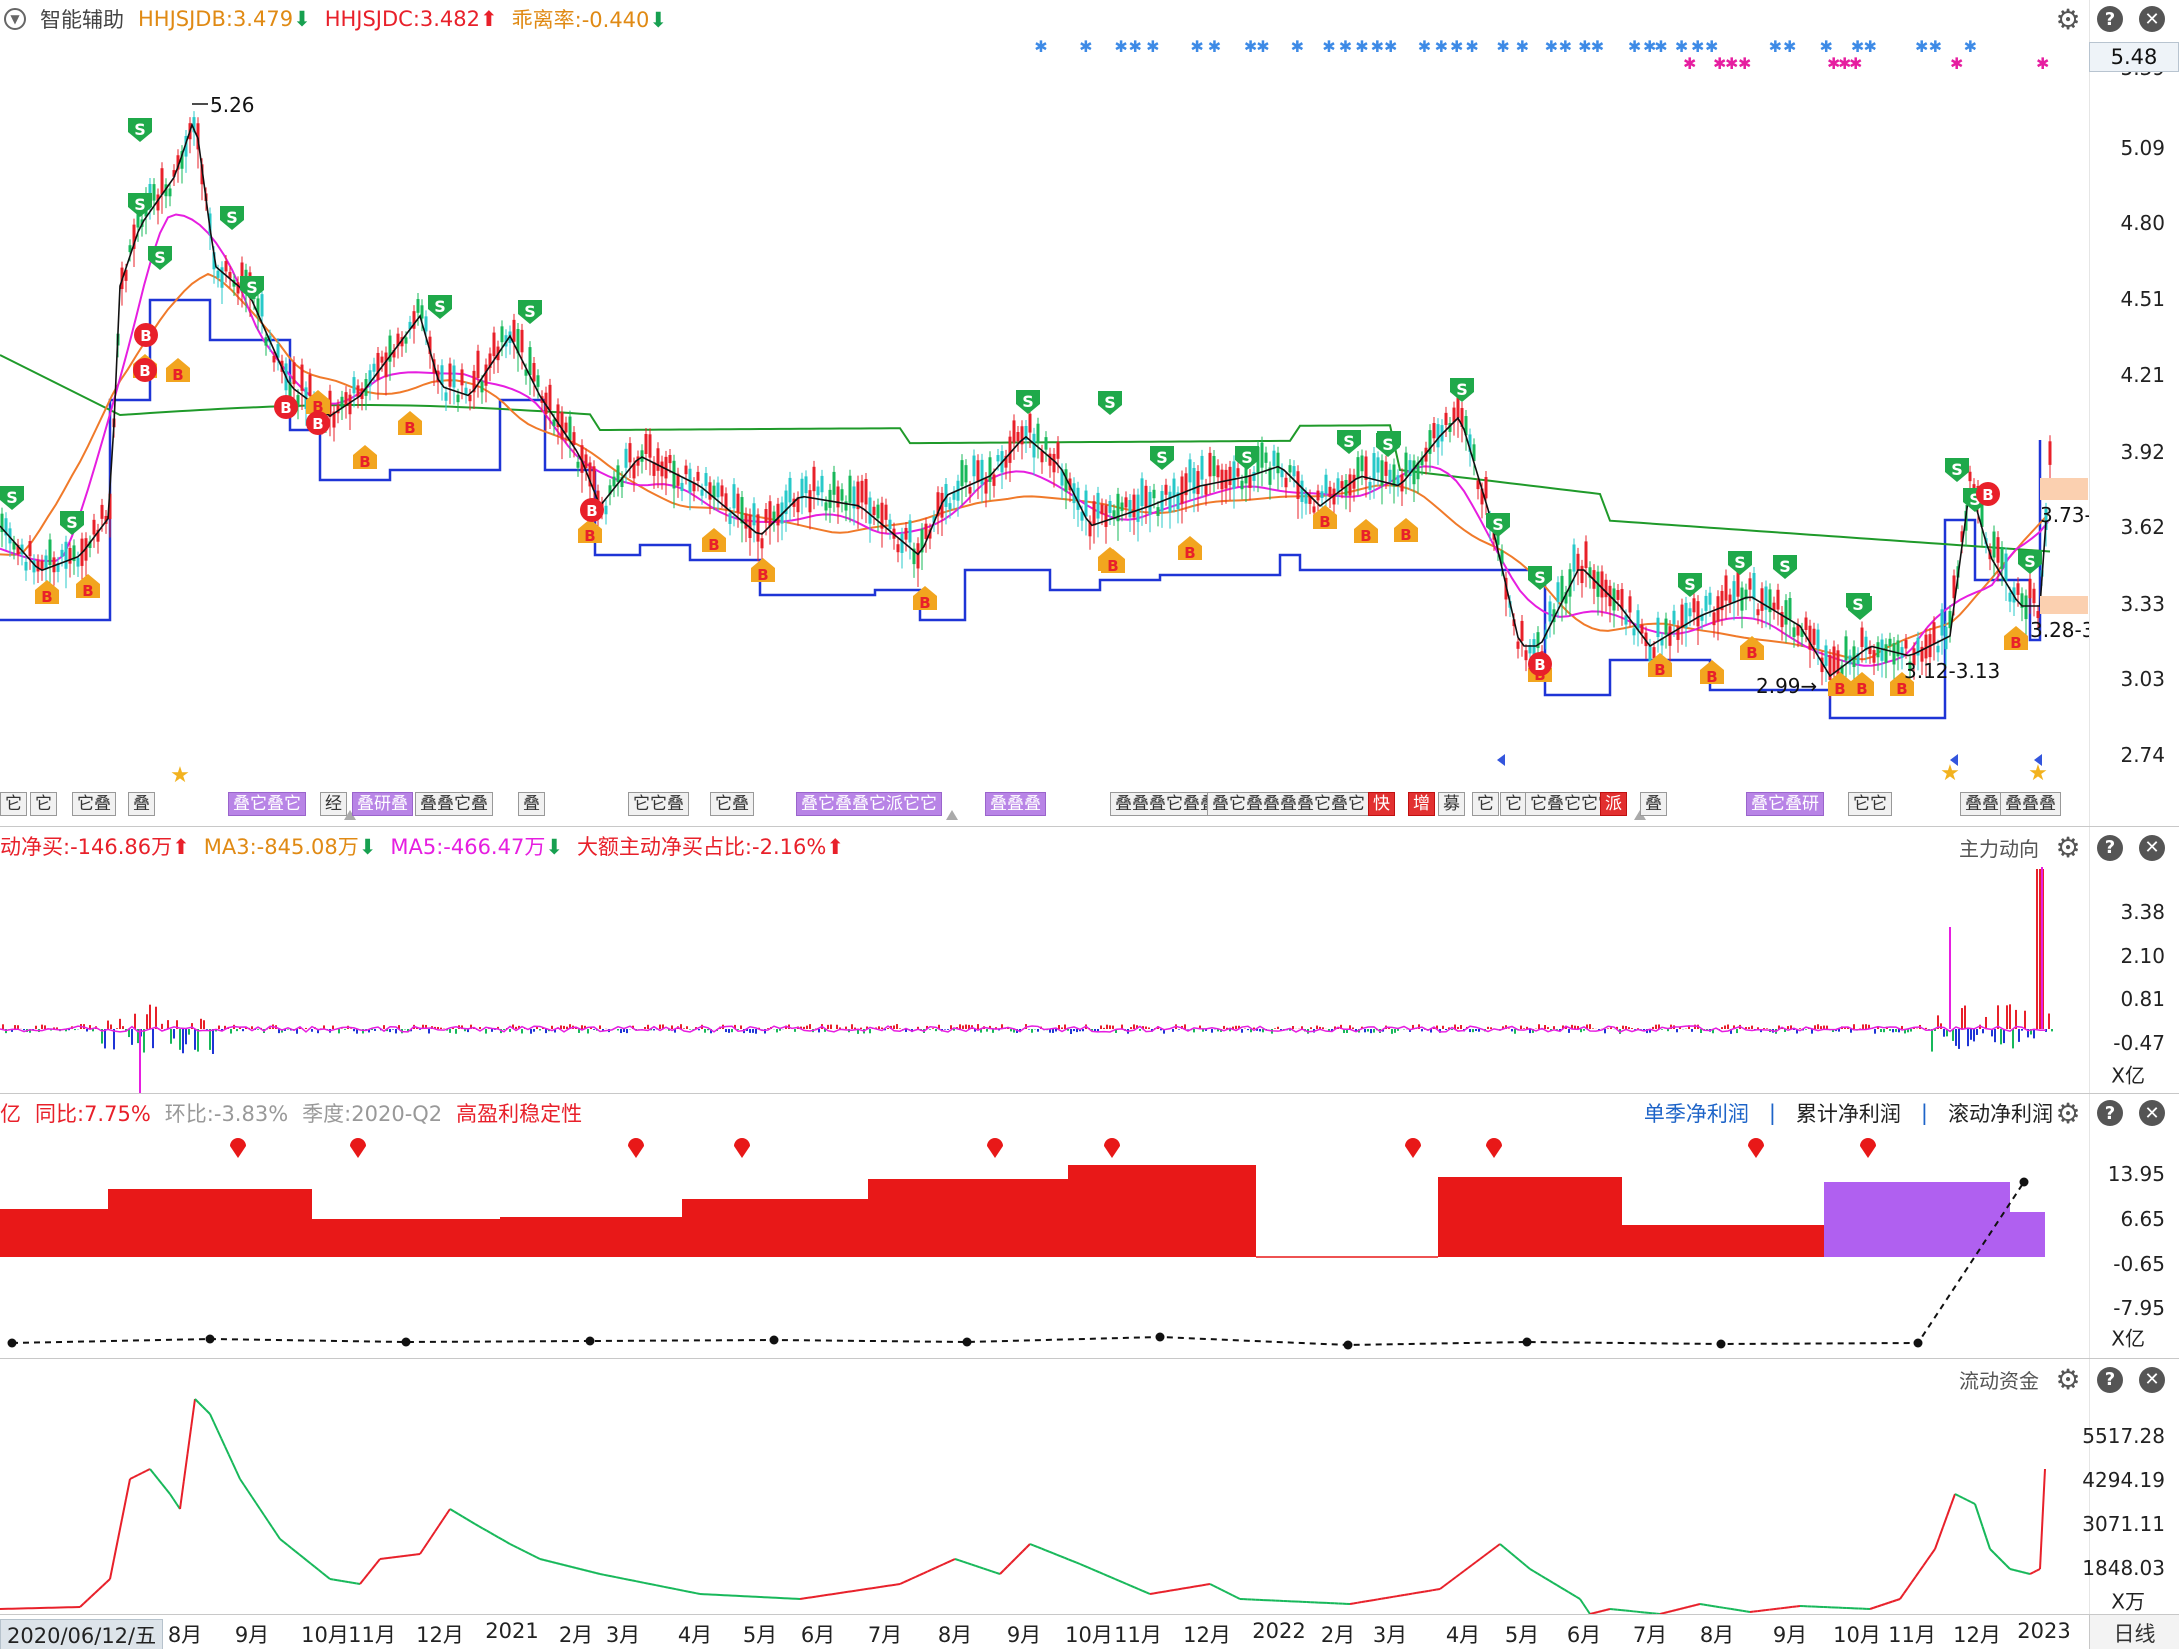 This screenshot has width=2179, height=1649. I want to click on event-tag: 经, so click(333, 804).